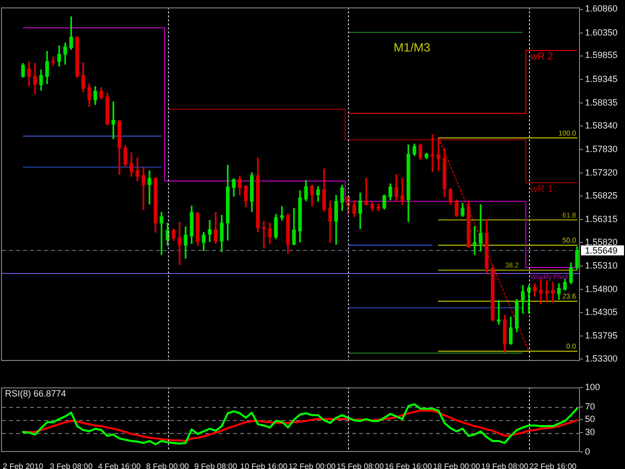  What do you see at coordinates (601, 32) in the screenshot?
I see `y-tick-label: 1.60350` at bounding box center [601, 32].